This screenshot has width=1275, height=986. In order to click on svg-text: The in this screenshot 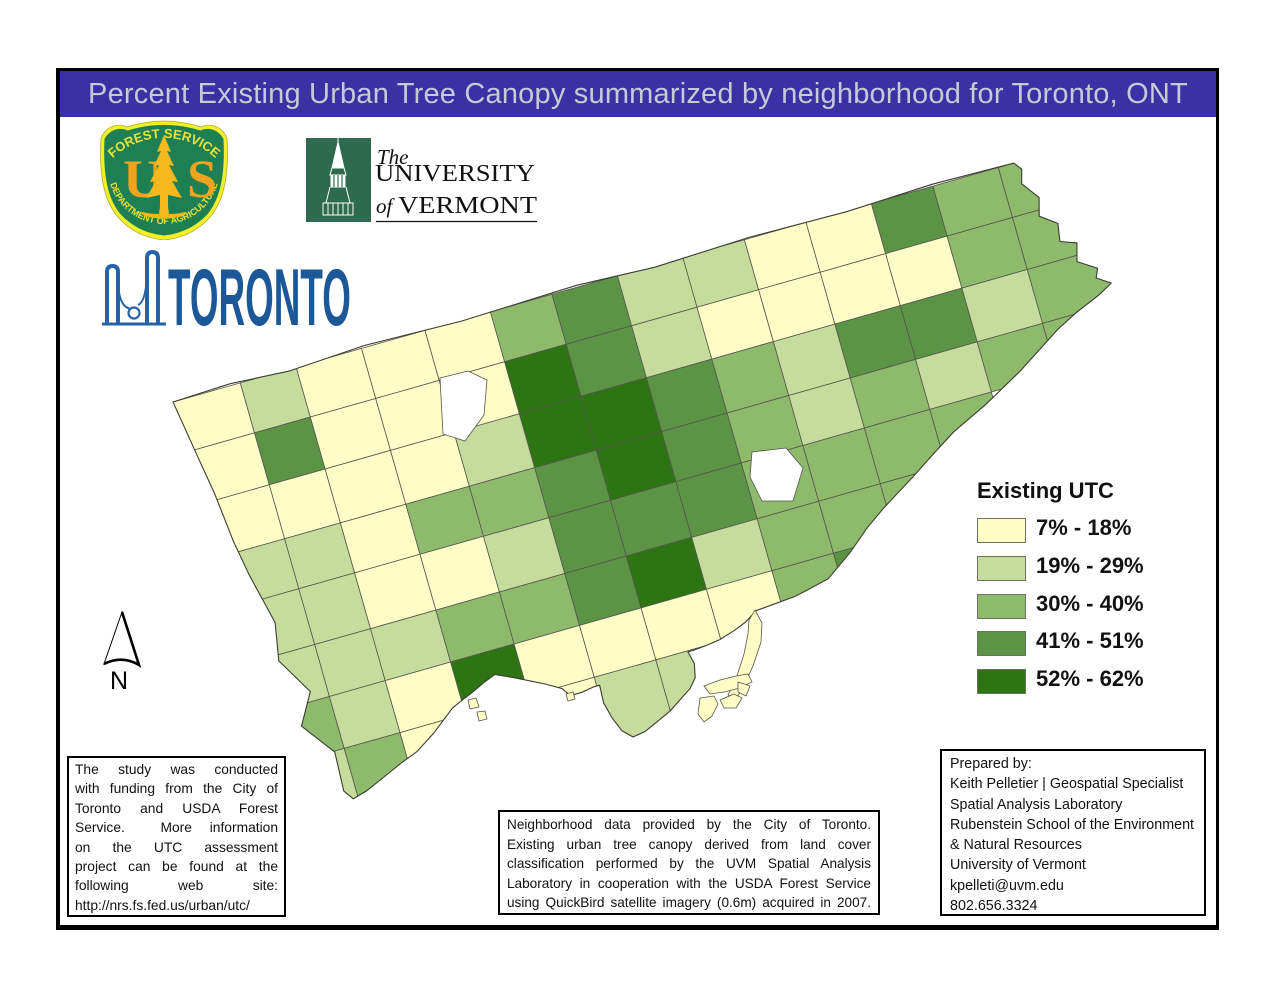, I will do `click(393, 157)`.